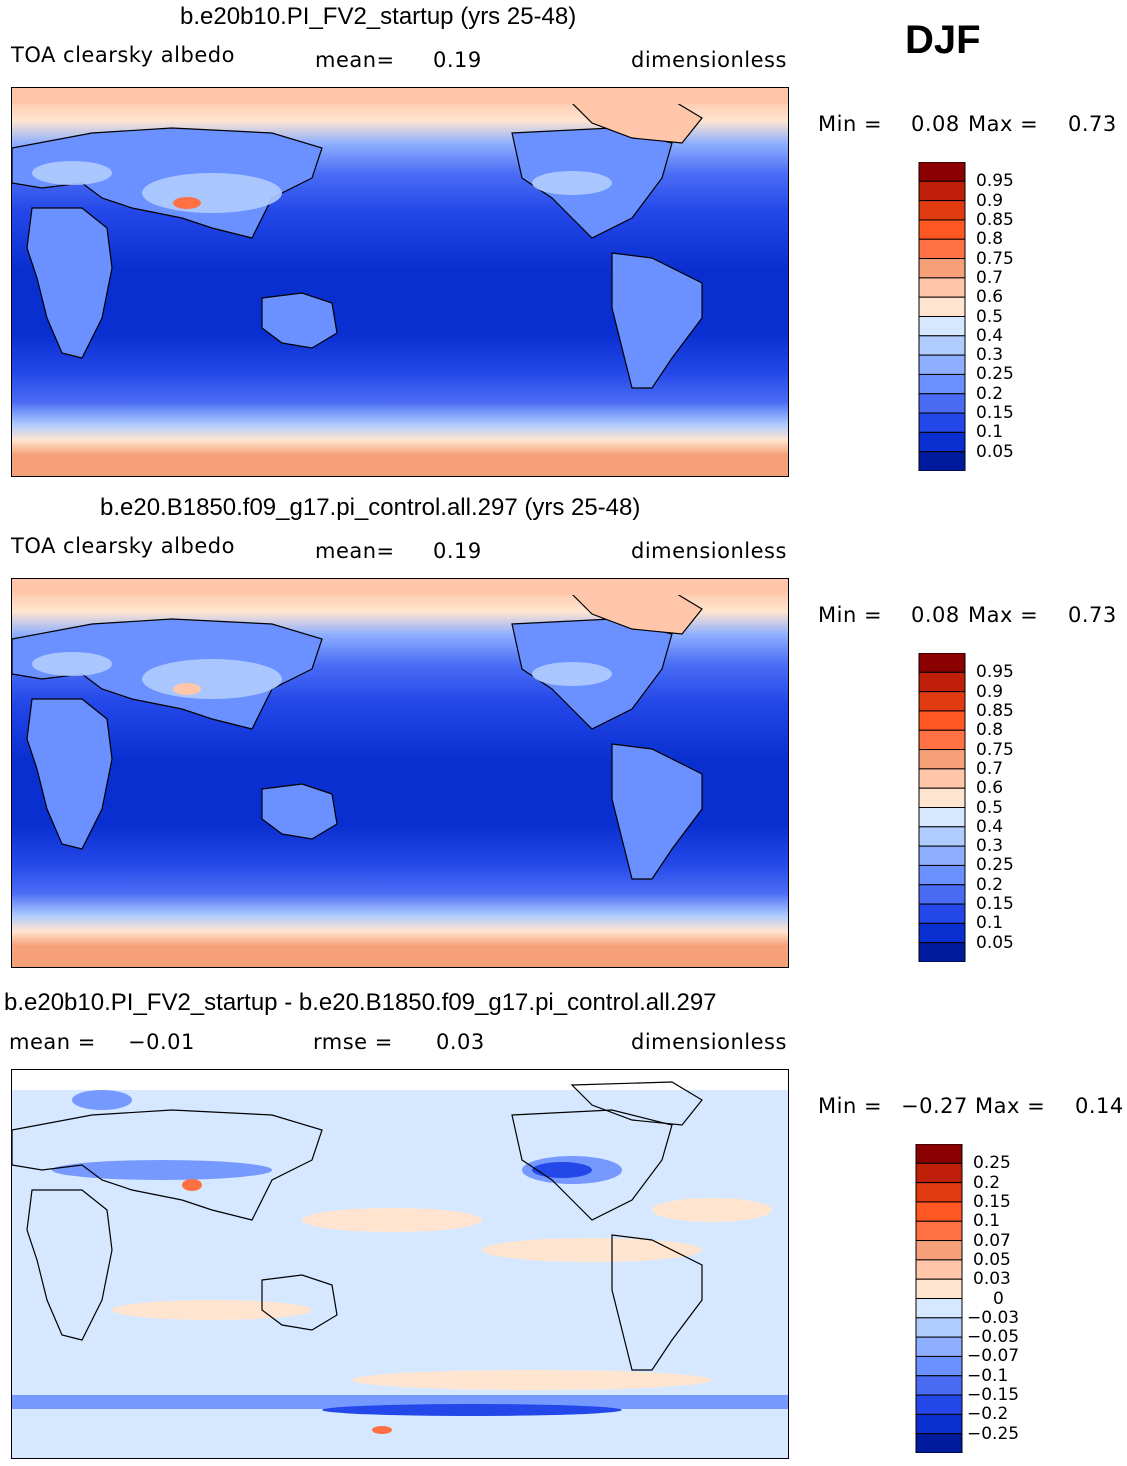 The height and width of the screenshot is (1466, 1127). What do you see at coordinates (123, 55) in the screenshot?
I see `panel1-variable: TOA clearsky albedo` at bounding box center [123, 55].